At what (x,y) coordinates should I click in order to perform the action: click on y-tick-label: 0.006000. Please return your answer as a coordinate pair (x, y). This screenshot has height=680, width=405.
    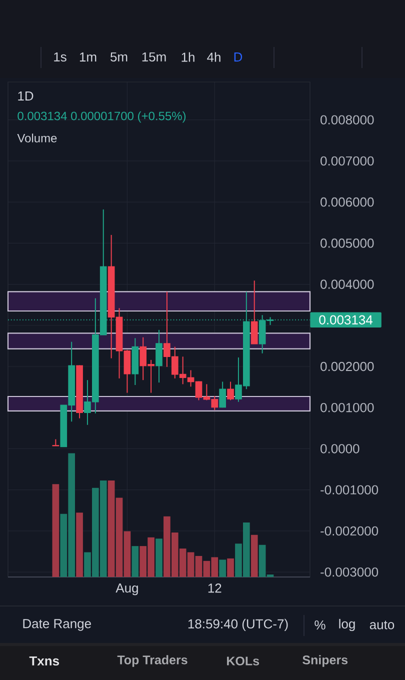
    Looking at the image, I should click on (347, 202).